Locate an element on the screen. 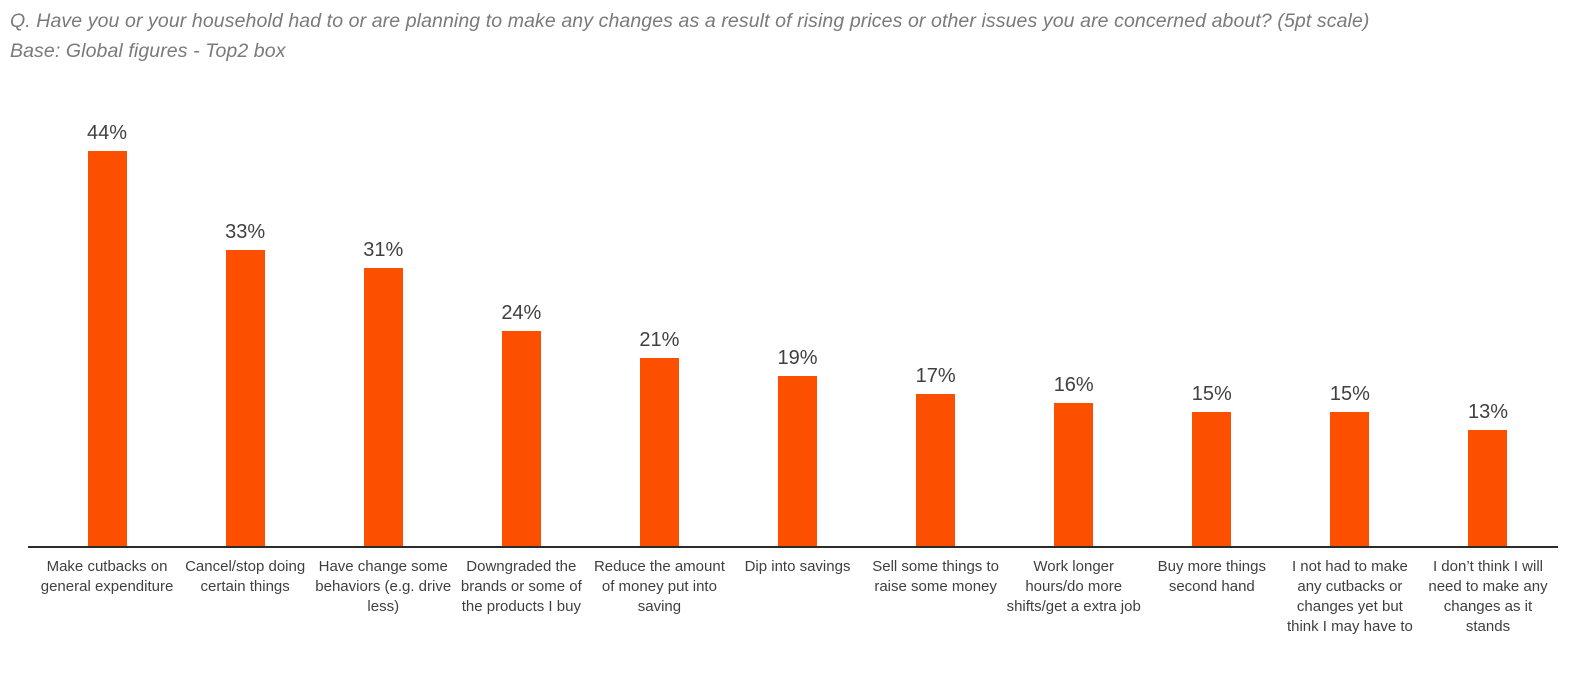  bar-column: 44% is located at coordinates (107, 326).